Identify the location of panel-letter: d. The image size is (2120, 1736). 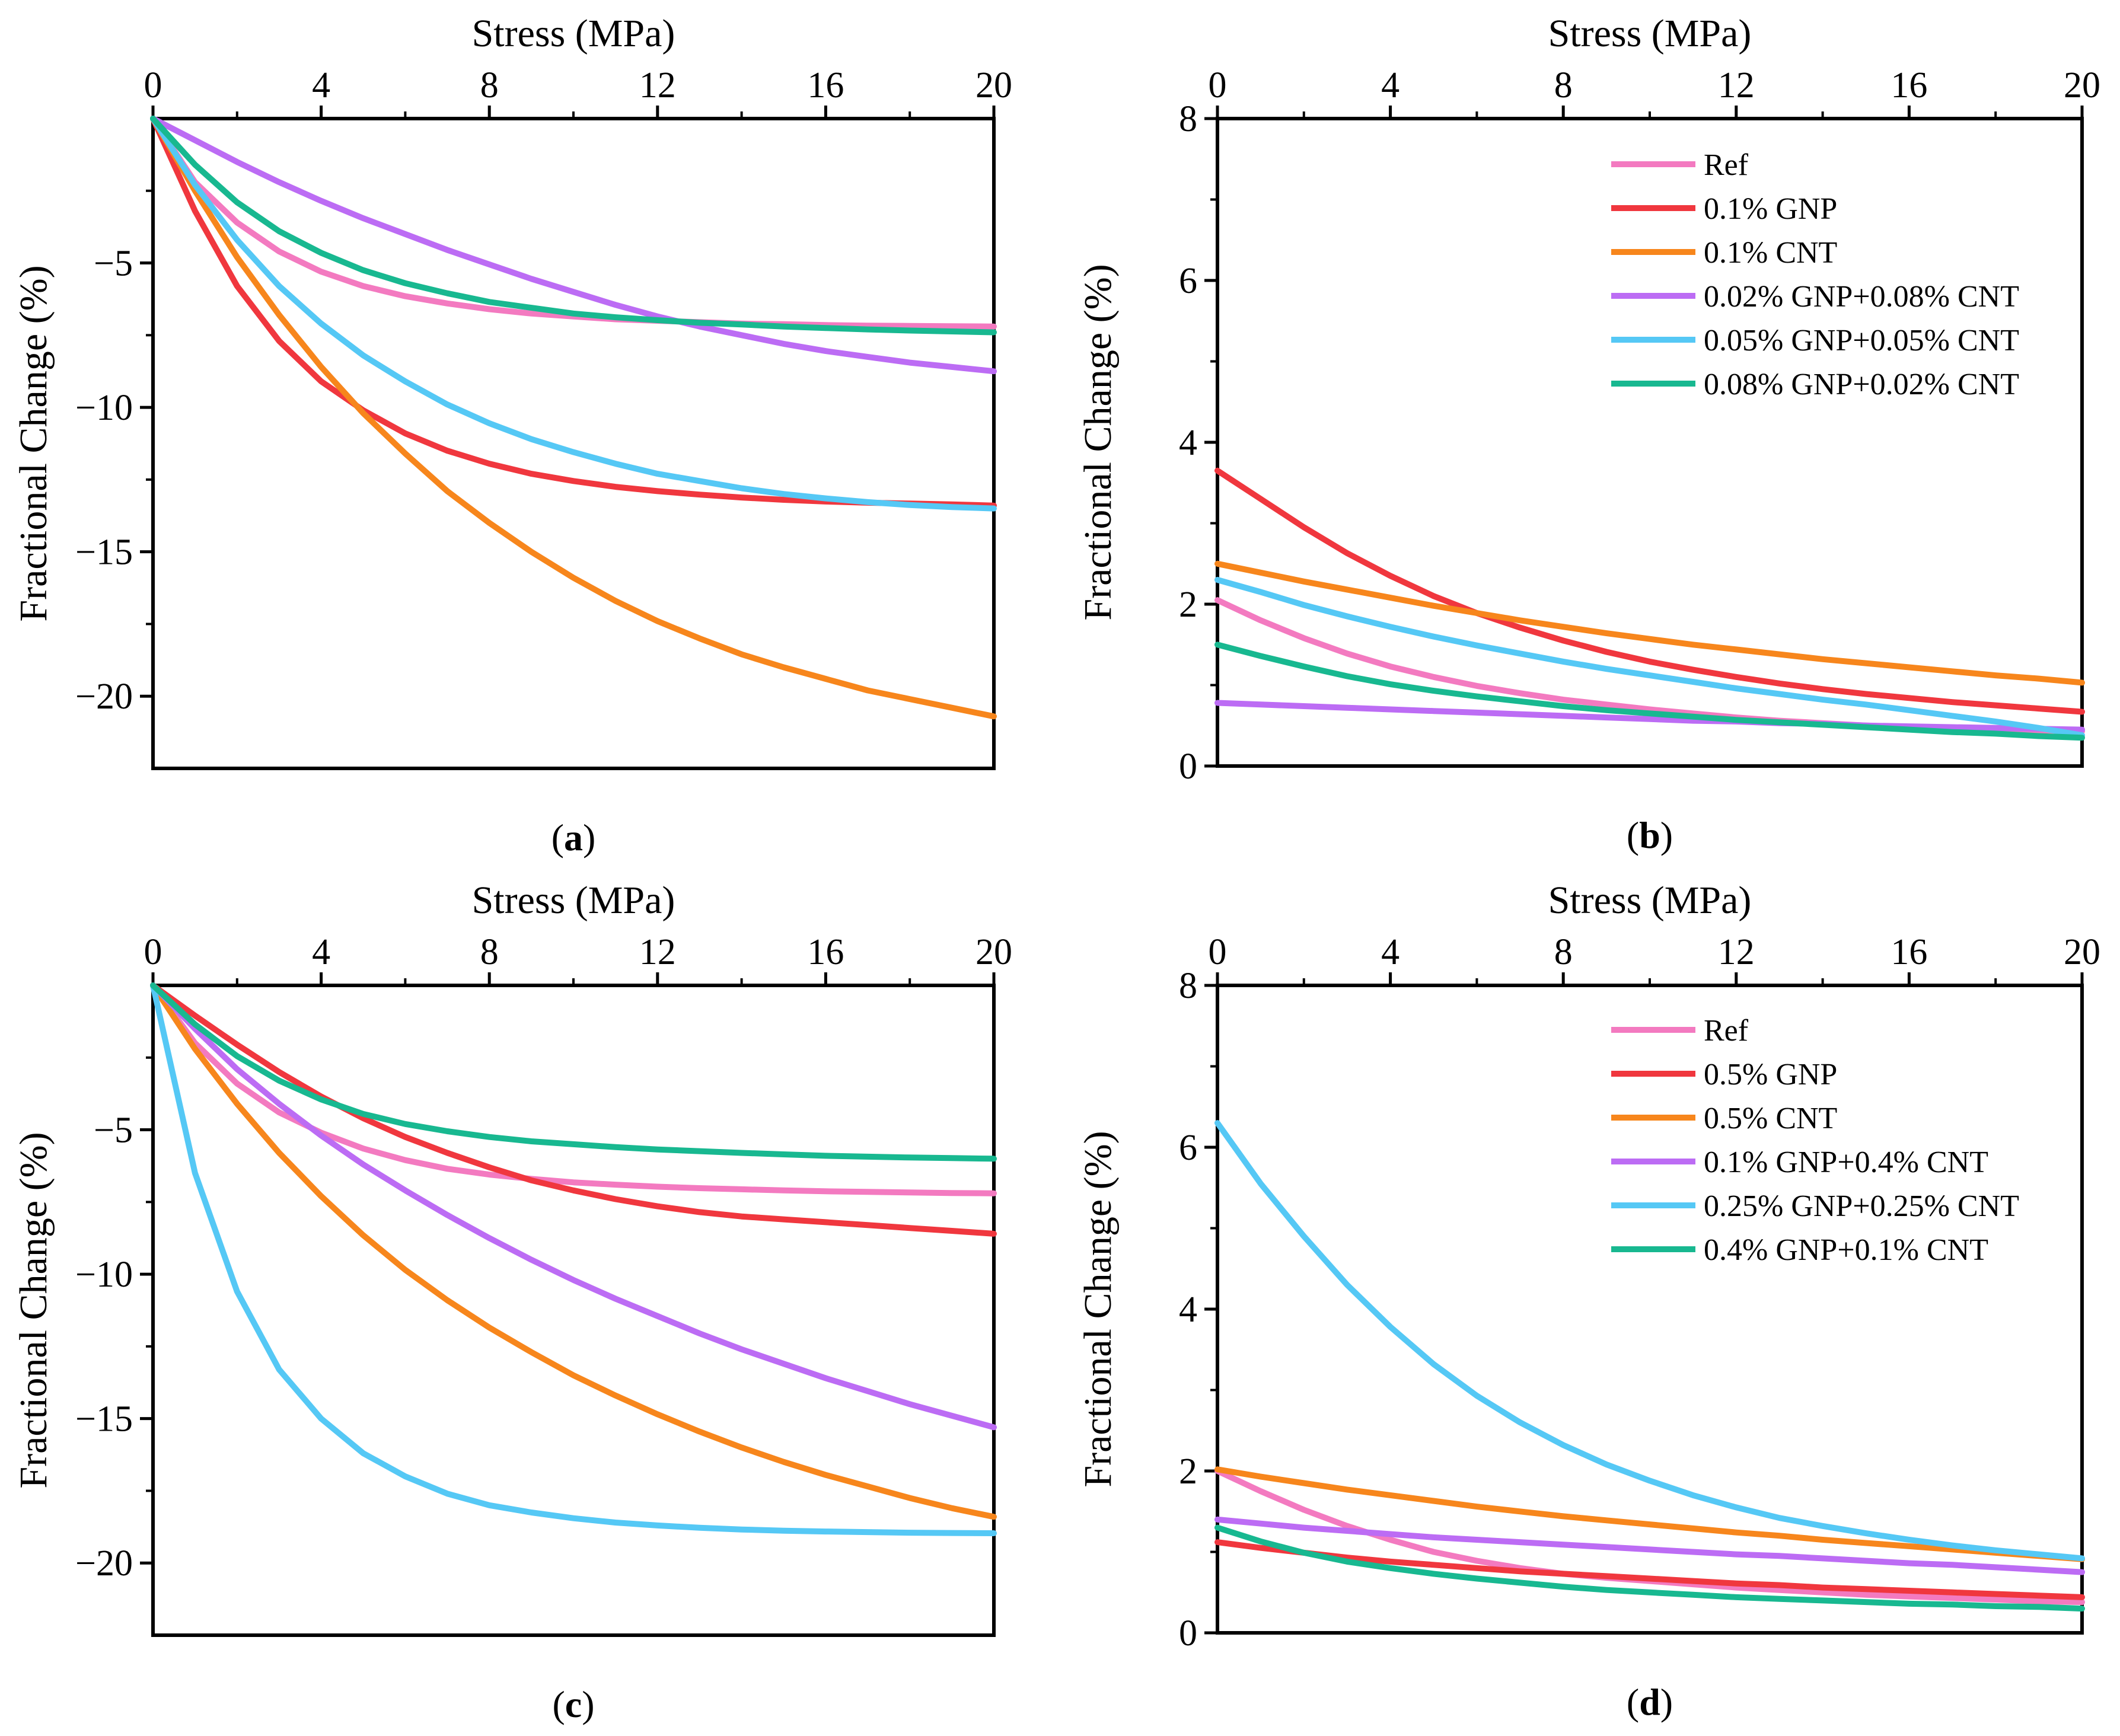
(1649, 1702).